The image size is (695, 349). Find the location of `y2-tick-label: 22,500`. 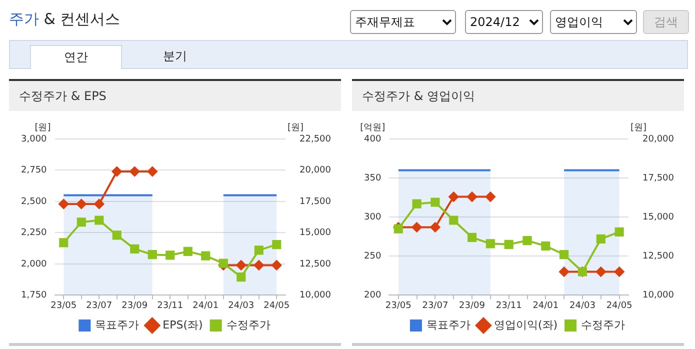

y2-tick-label: 22,500 is located at coordinates (316, 139).